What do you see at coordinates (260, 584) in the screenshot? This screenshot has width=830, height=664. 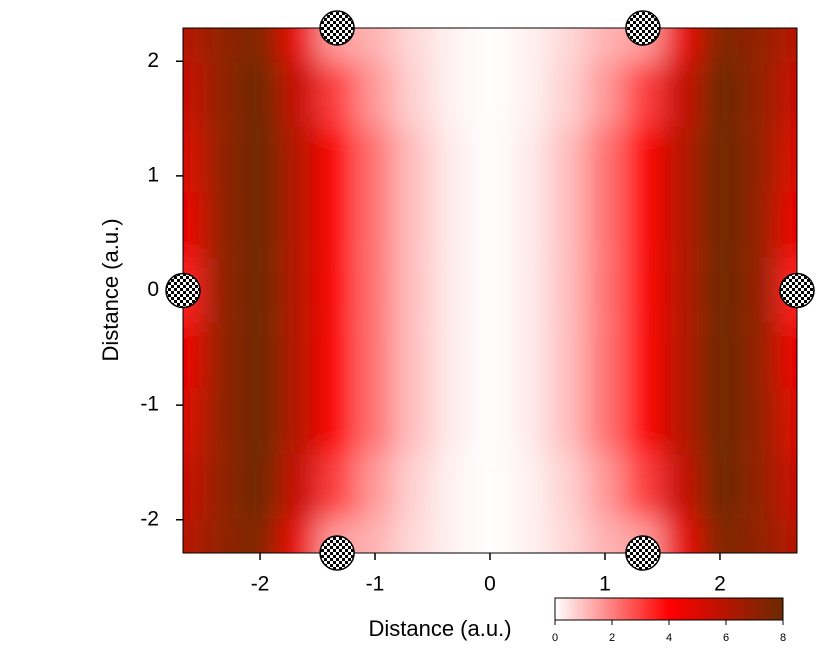 I see `x-tick-label: -2` at bounding box center [260, 584].